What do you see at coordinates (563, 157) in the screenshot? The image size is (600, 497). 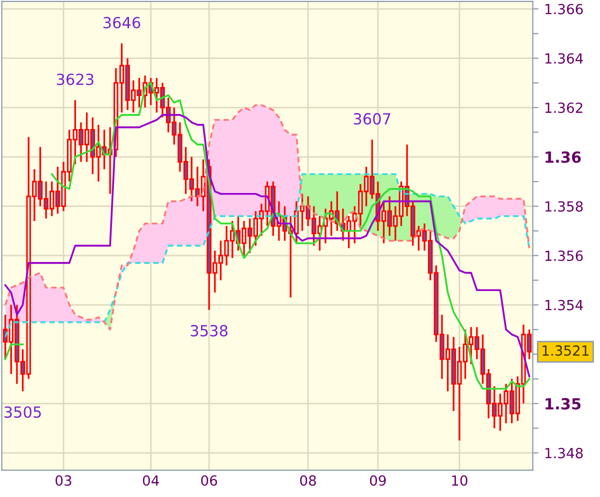 I see `y-tick-label: 1.36` at bounding box center [563, 157].